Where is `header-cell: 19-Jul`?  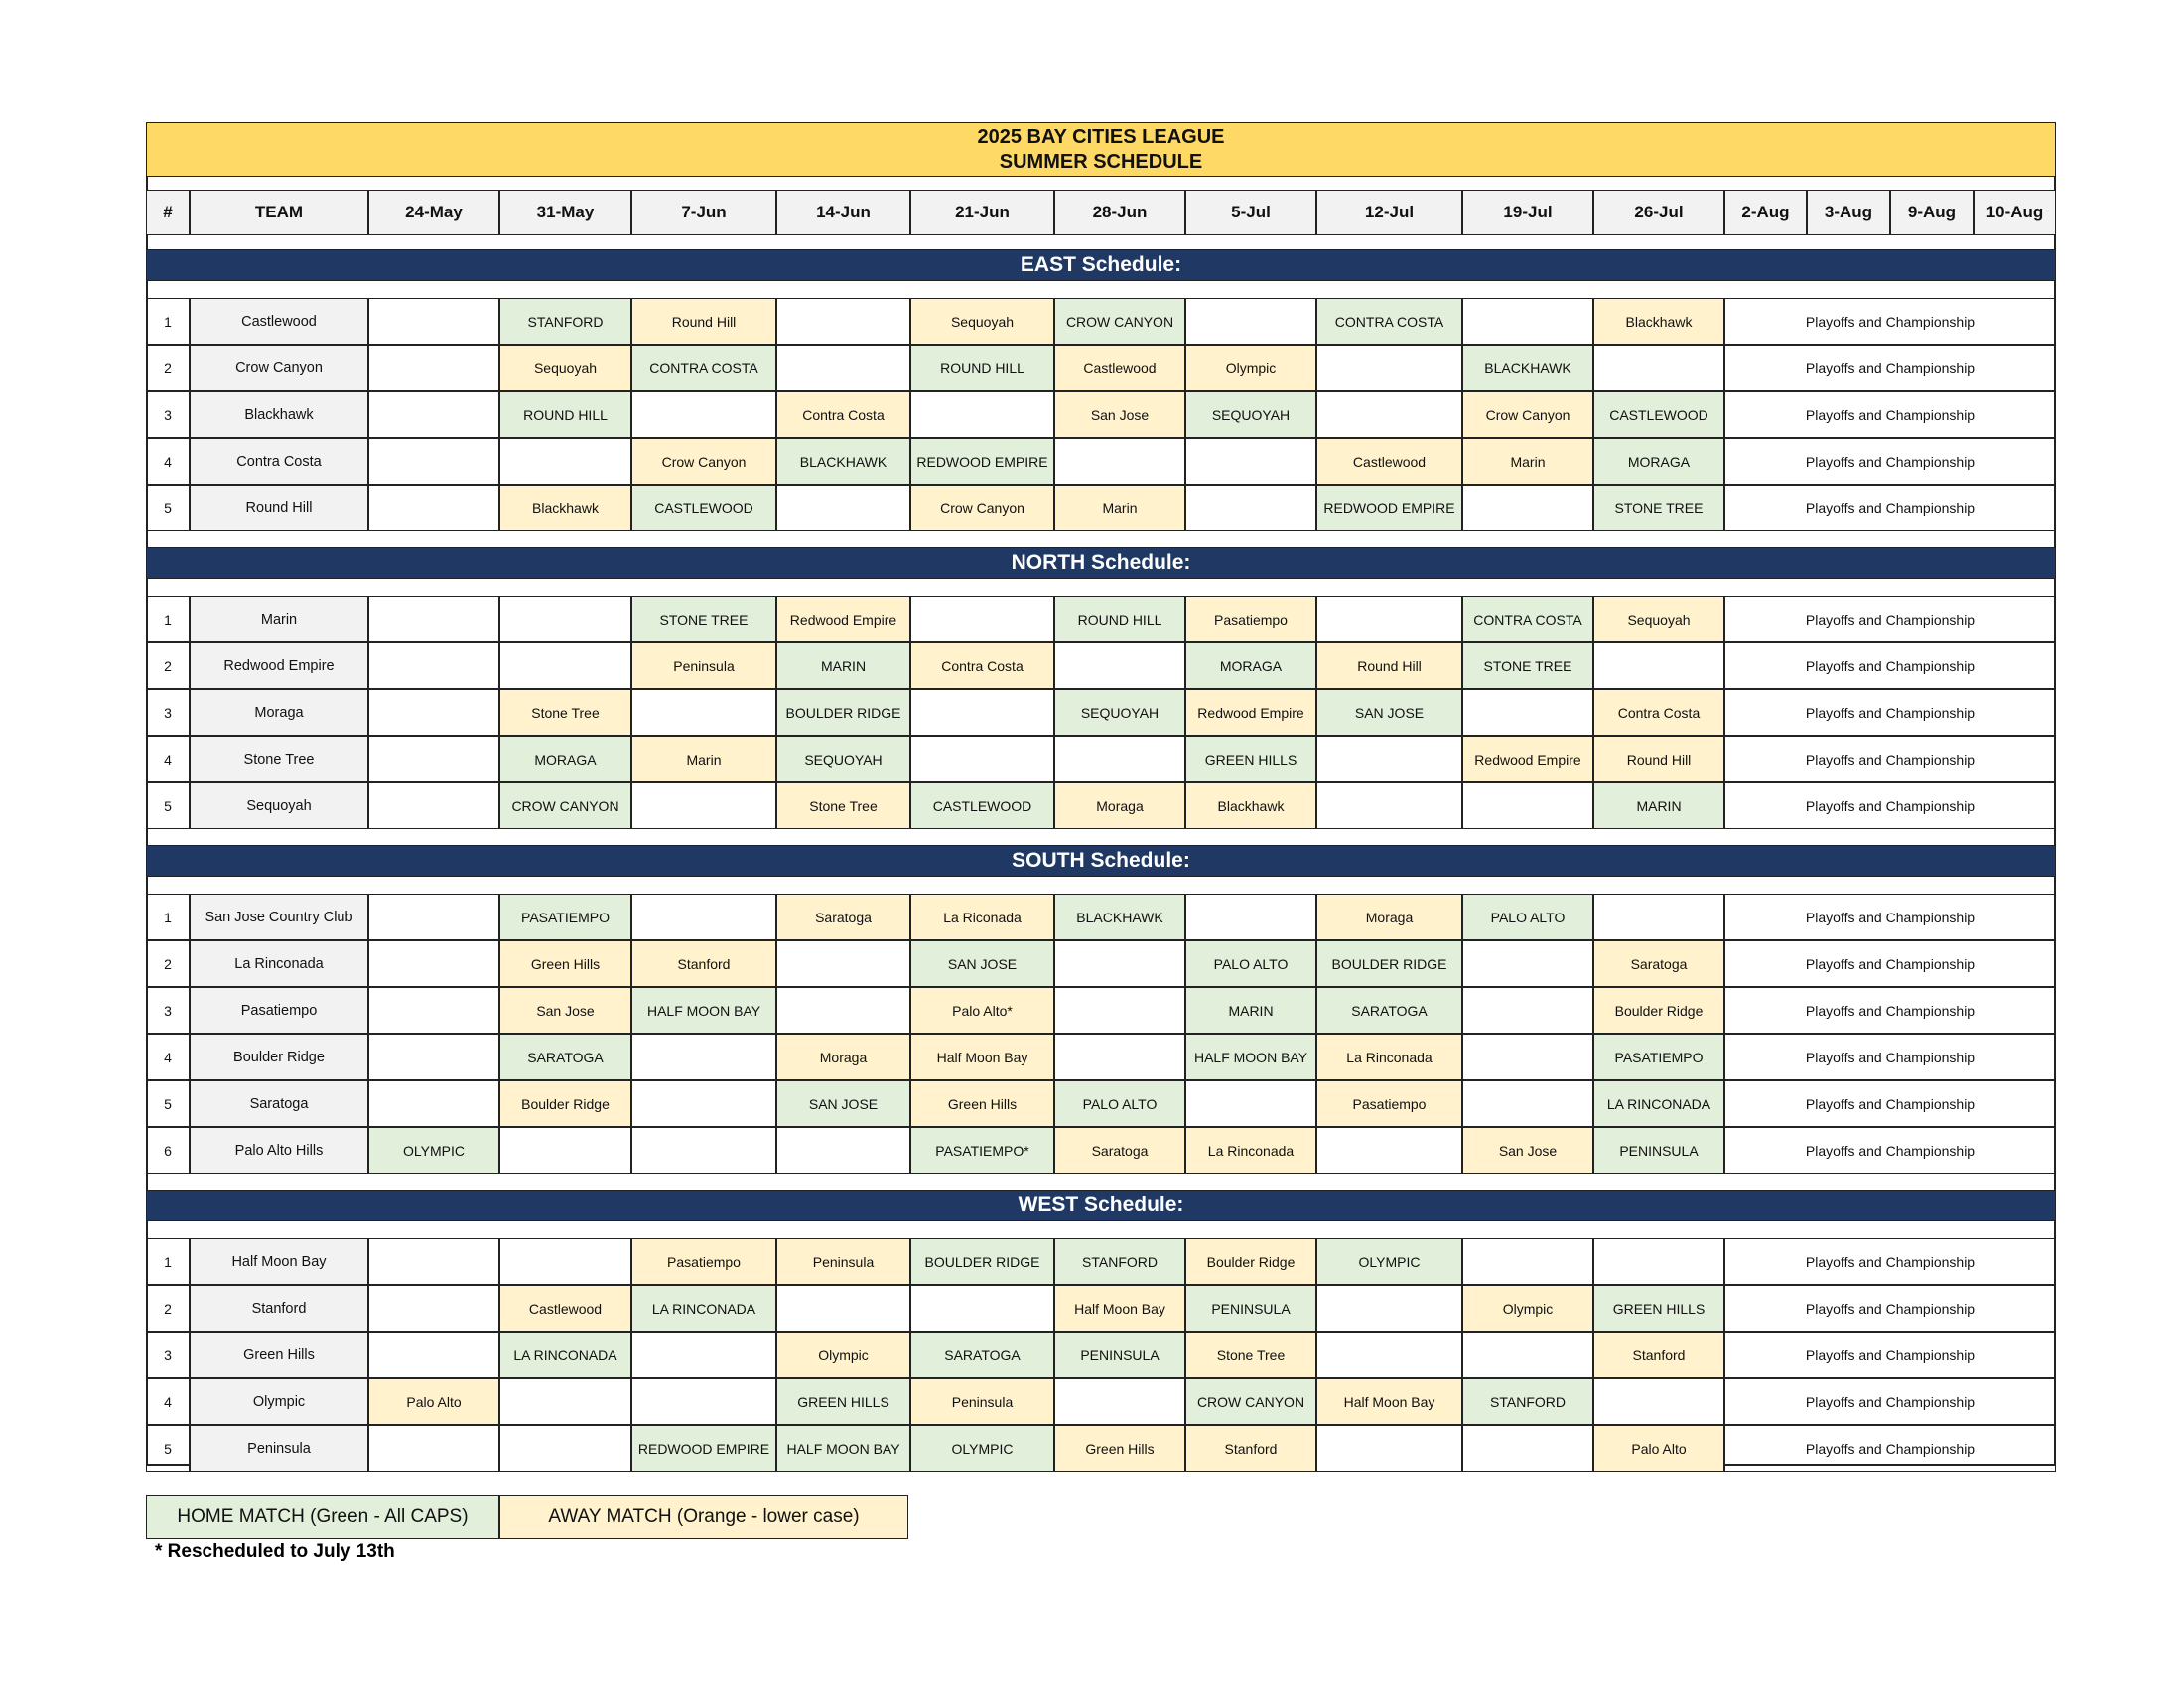
header-cell: 19-Jul is located at coordinates (1527, 212).